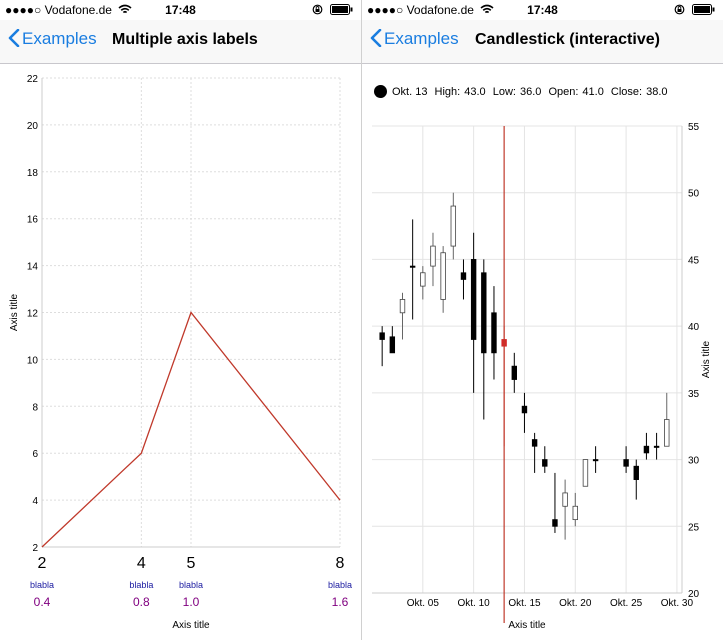  What do you see at coordinates (567, 39) in the screenshot?
I see `screen-title: Candlestick (interactive)` at bounding box center [567, 39].